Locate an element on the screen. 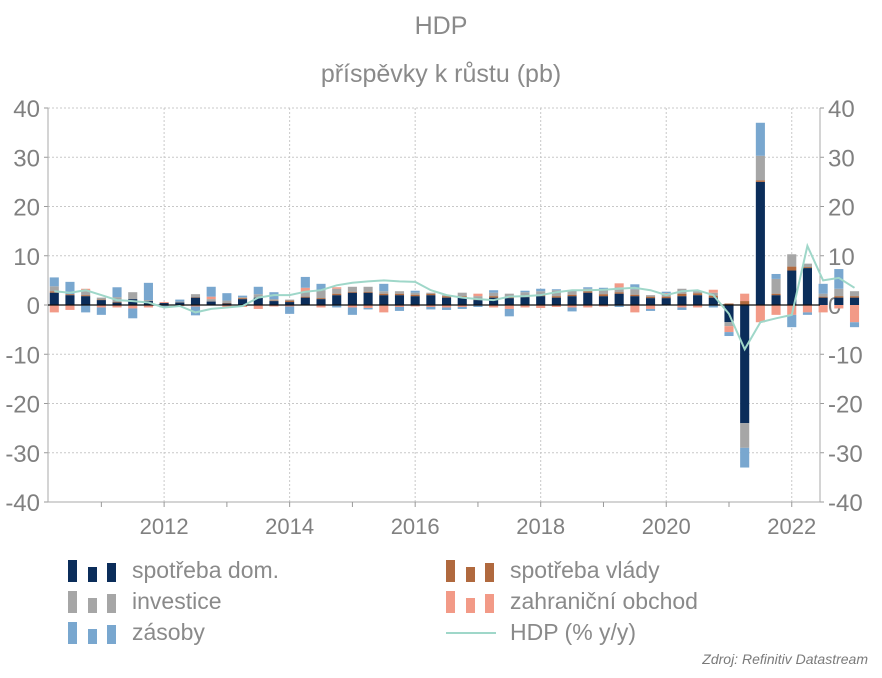  y-tick-label-right: -20 is located at coordinates (845, 405).